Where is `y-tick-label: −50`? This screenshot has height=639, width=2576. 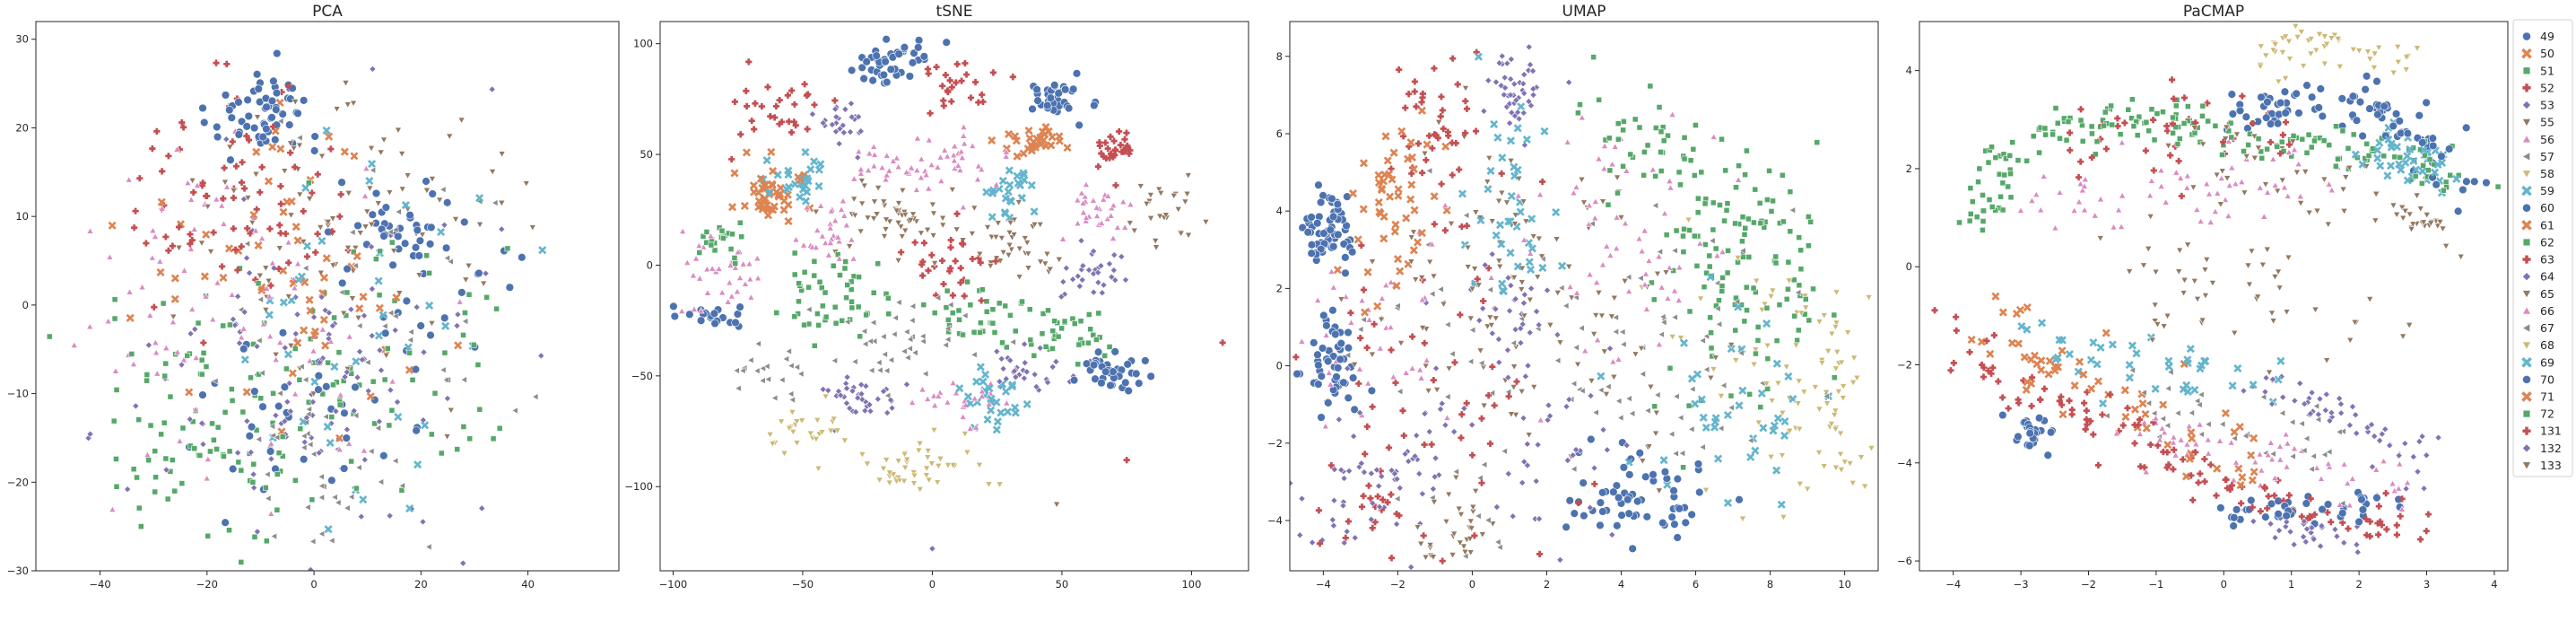 y-tick-label: −50 is located at coordinates (642, 376).